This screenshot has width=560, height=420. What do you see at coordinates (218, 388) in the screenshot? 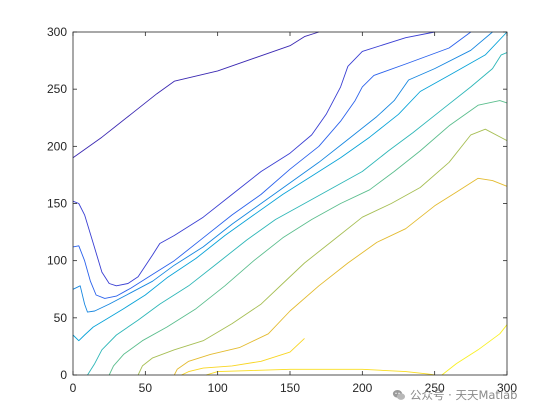
I see `x-tick-label-100: 100` at bounding box center [218, 388].